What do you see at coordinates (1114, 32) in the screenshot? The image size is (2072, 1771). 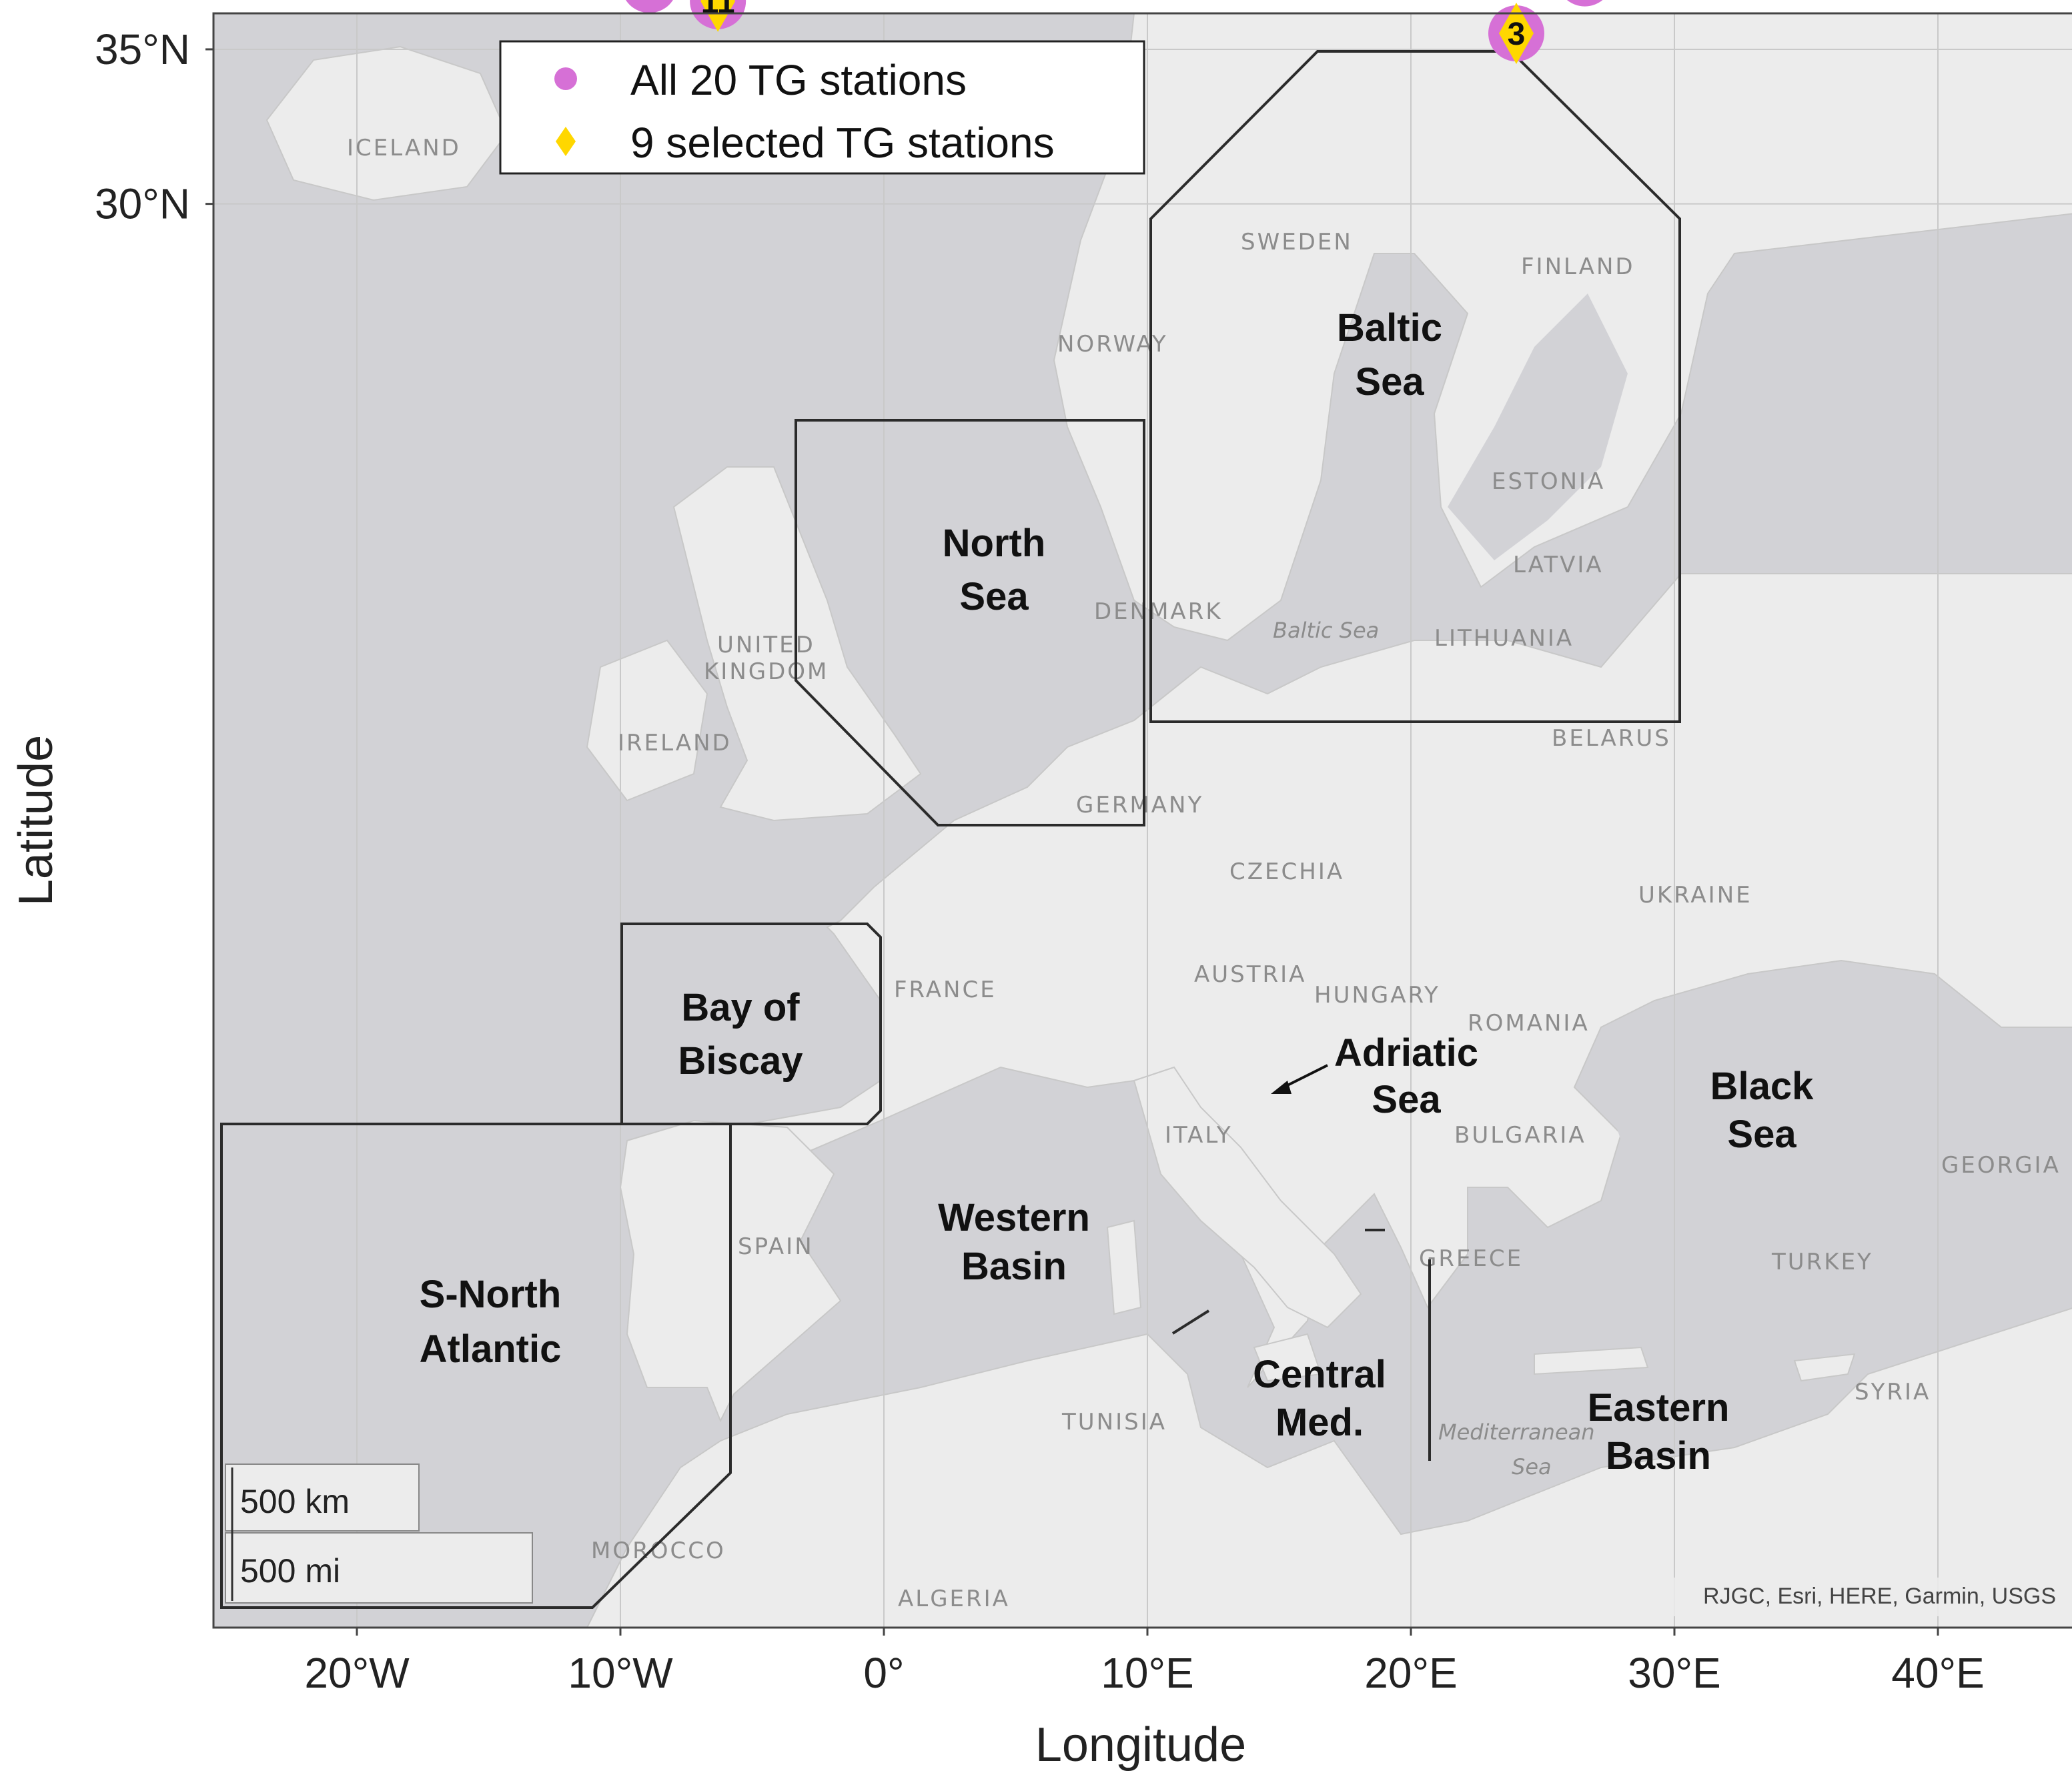 I see `station-markers: 1234567891011121314151617181920` at bounding box center [1114, 32].